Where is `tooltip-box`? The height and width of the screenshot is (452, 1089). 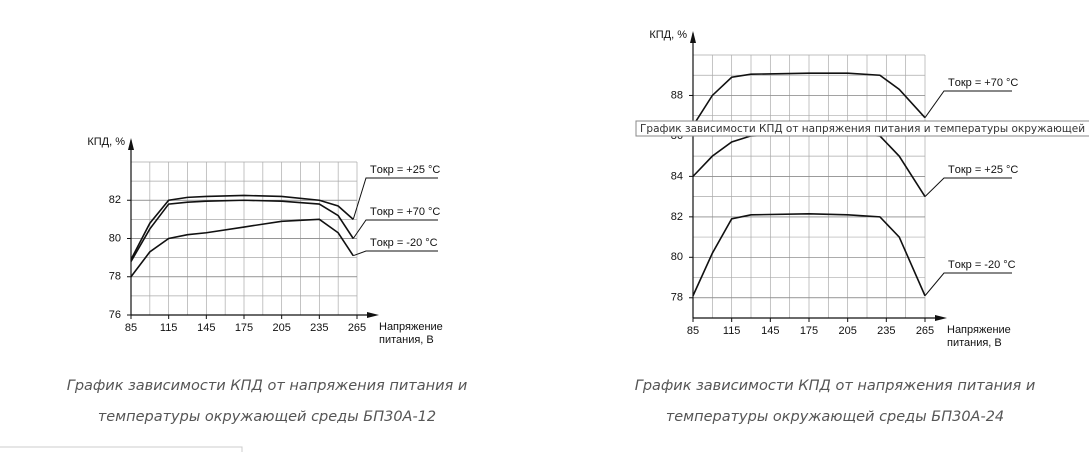
tooltip-box is located at coordinates (862, 128).